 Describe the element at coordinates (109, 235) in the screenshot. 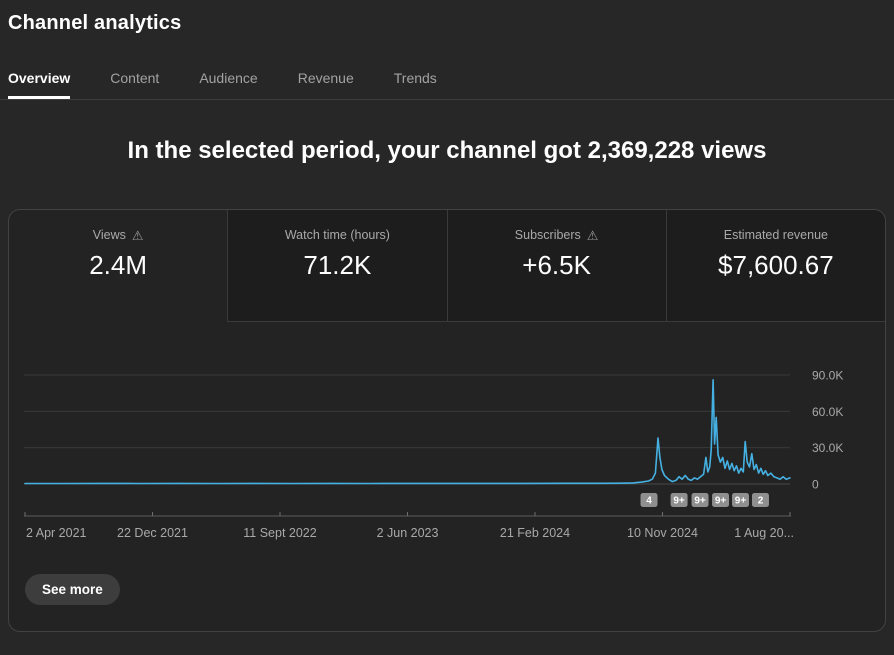

I see `metric-label: Views` at that location.